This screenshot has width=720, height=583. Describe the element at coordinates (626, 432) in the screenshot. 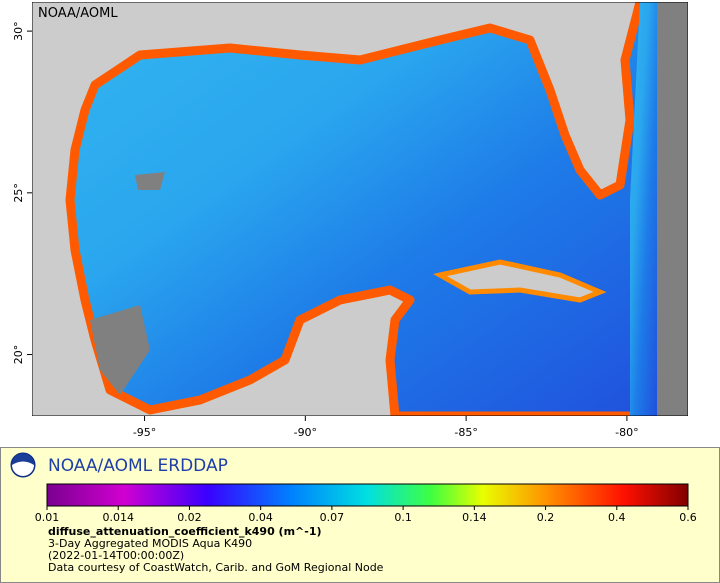

I see `x-tick-label: -80°` at that location.